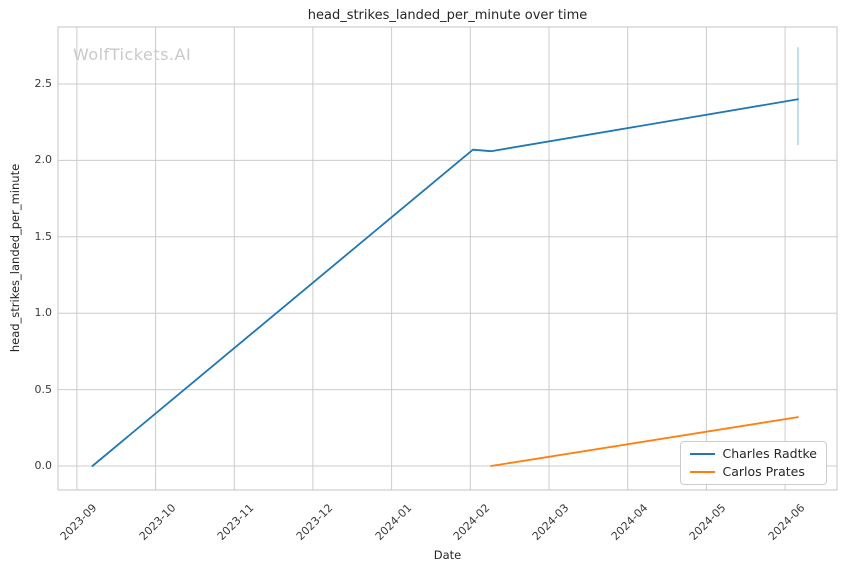  What do you see at coordinates (43, 236) in the screenshot?
I see `y-tick-label: 1.5` at bounding box center [43, 236].